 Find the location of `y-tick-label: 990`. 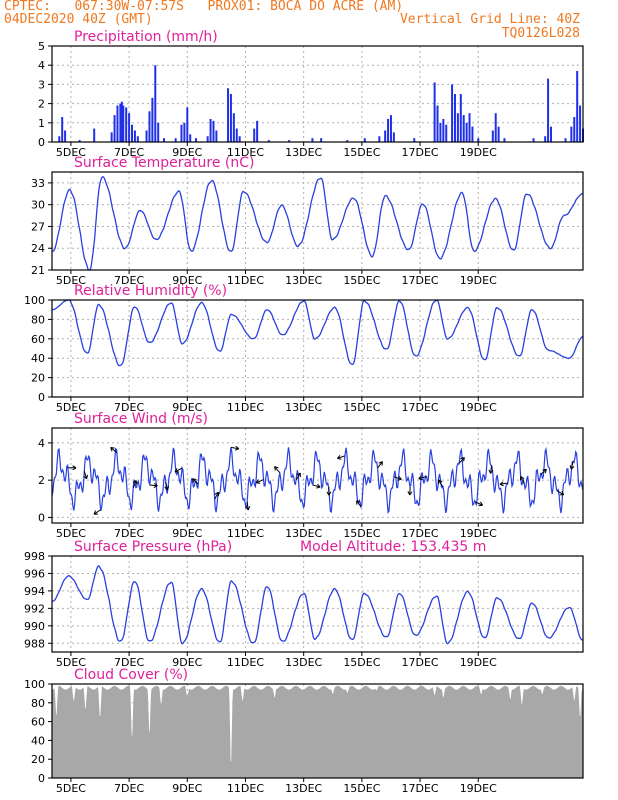

y-tick-label: 990 is located at coordinates (34, 626).